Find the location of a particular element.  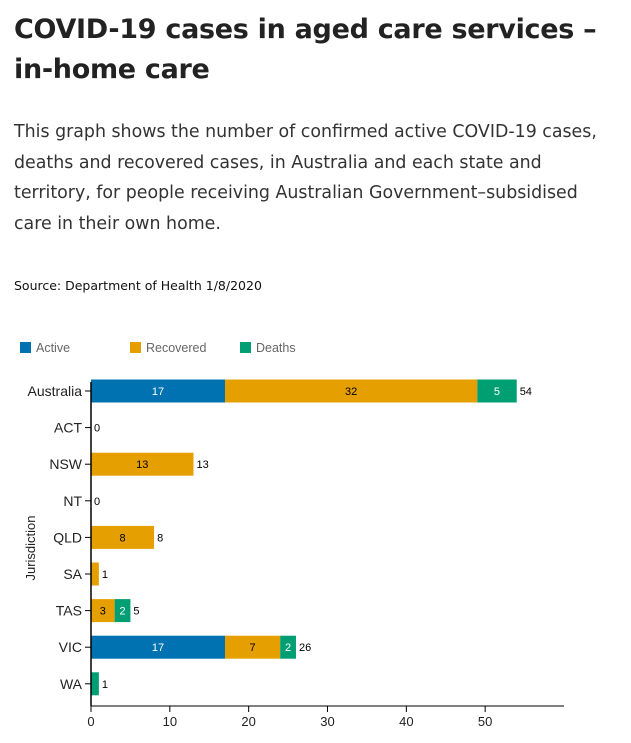

bar-recovered-qld is located at coordinates (123, 537).